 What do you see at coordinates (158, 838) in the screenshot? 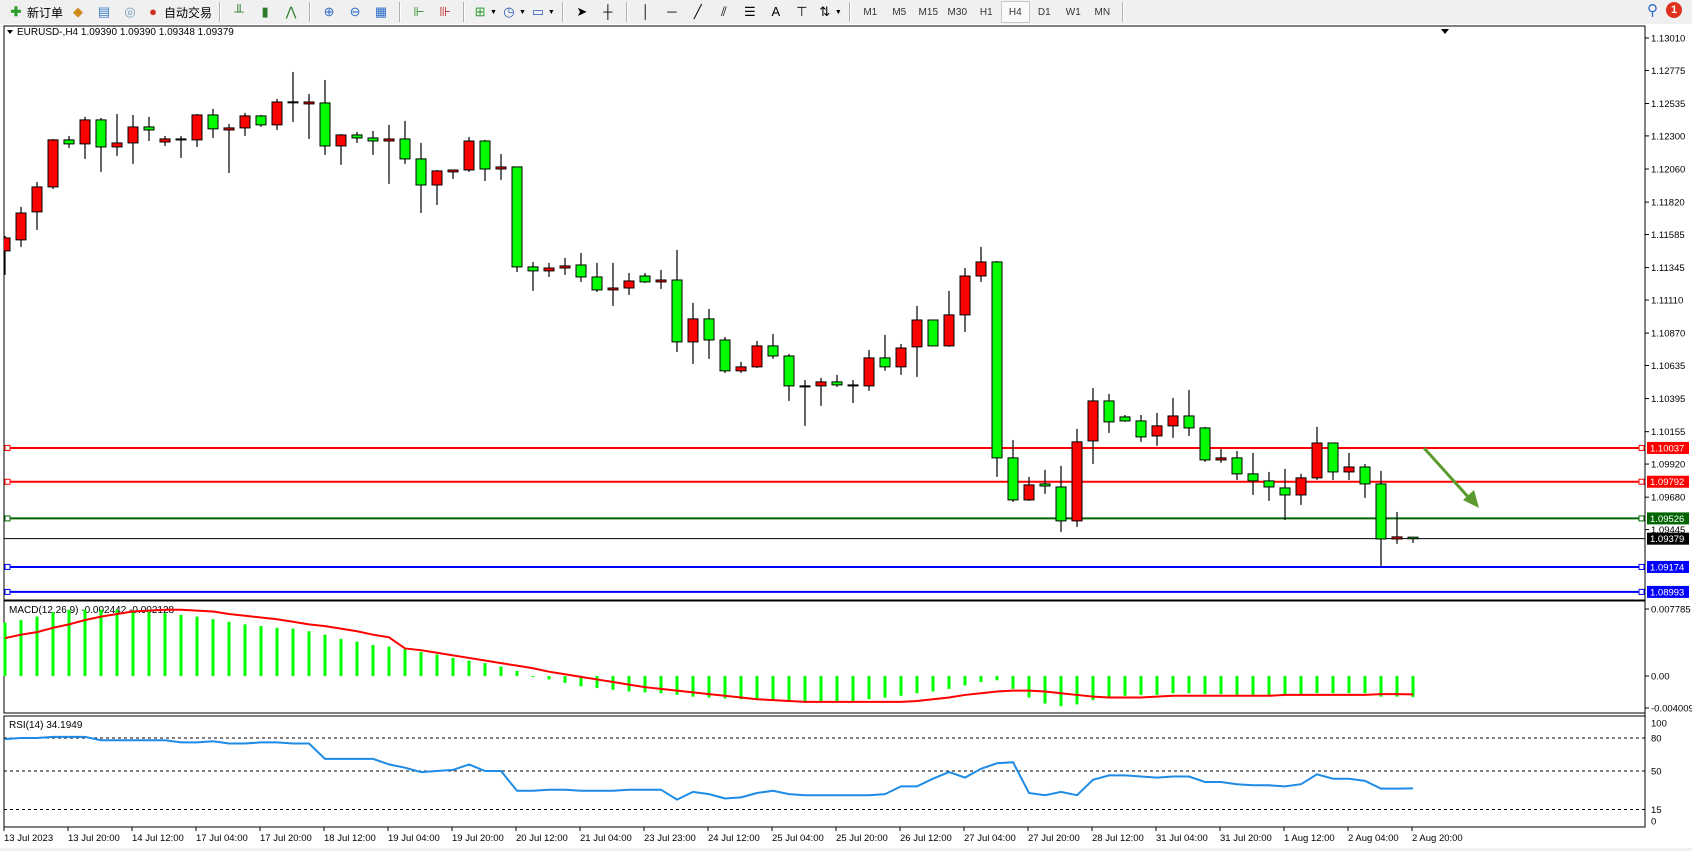
I see `time-tick-label: 14 Jul 12:00` at bounding box center [158, 838].